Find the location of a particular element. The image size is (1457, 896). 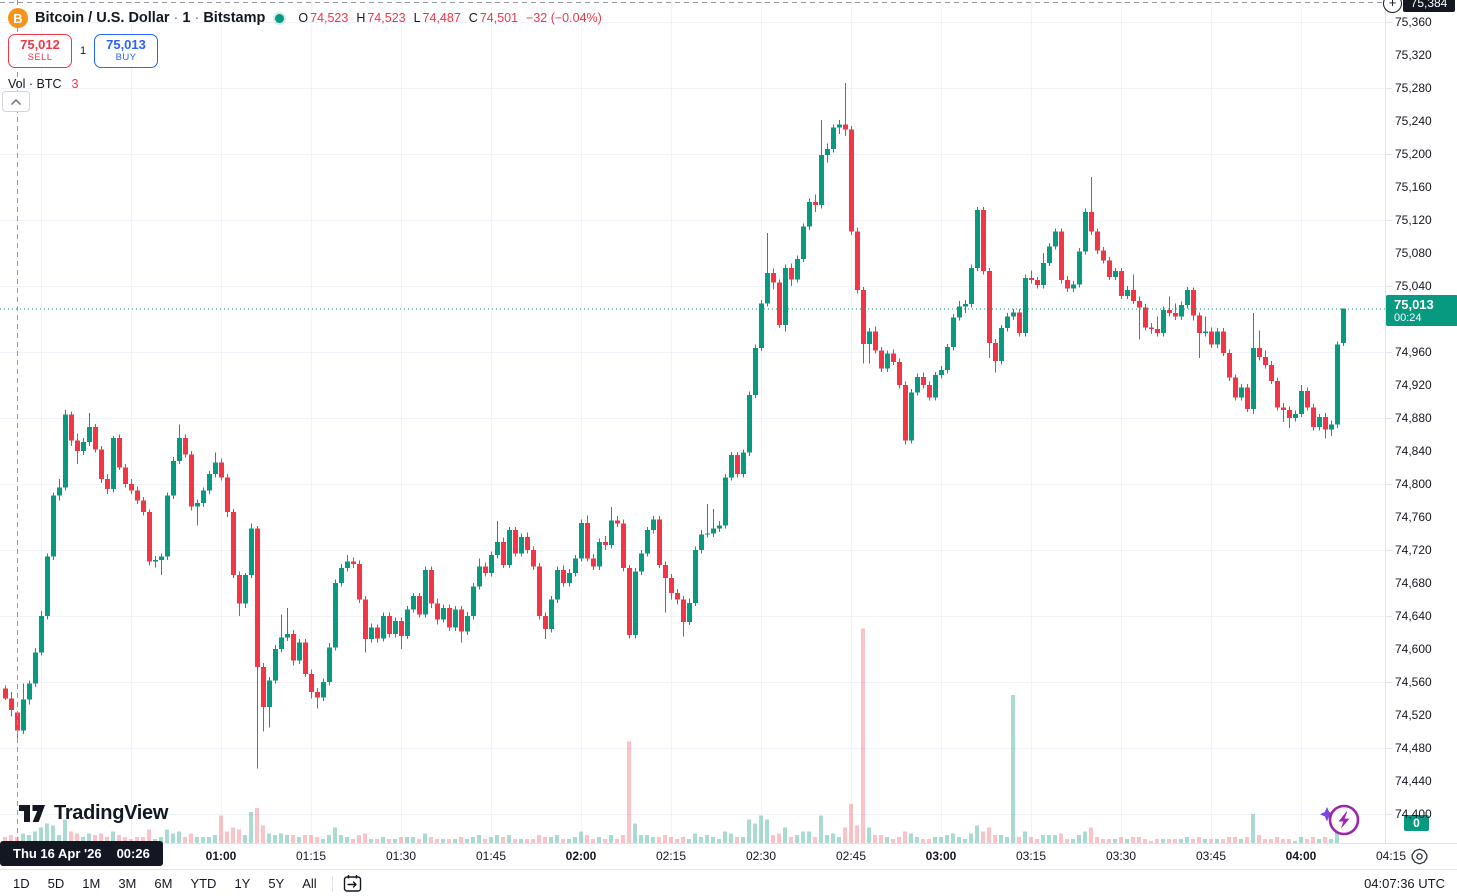

bar-countdown: 00:24 is located at coordinates (1408, 318).